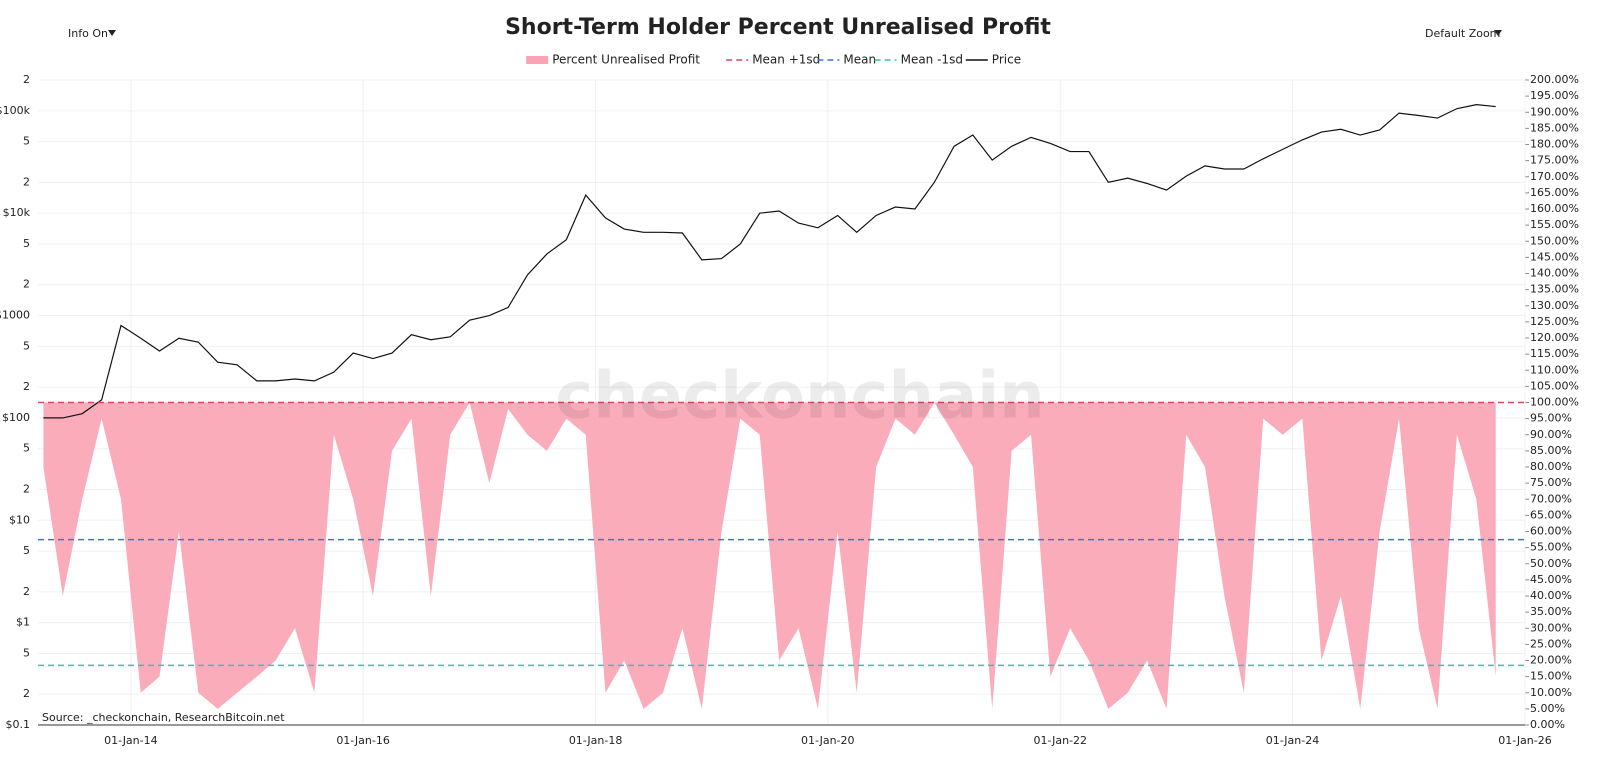 The image size is (1600, 774). What do you see at coordinates (859, 60) in the screenshot?
I see `legend-label: Mean` at bounding box center [859, 60].